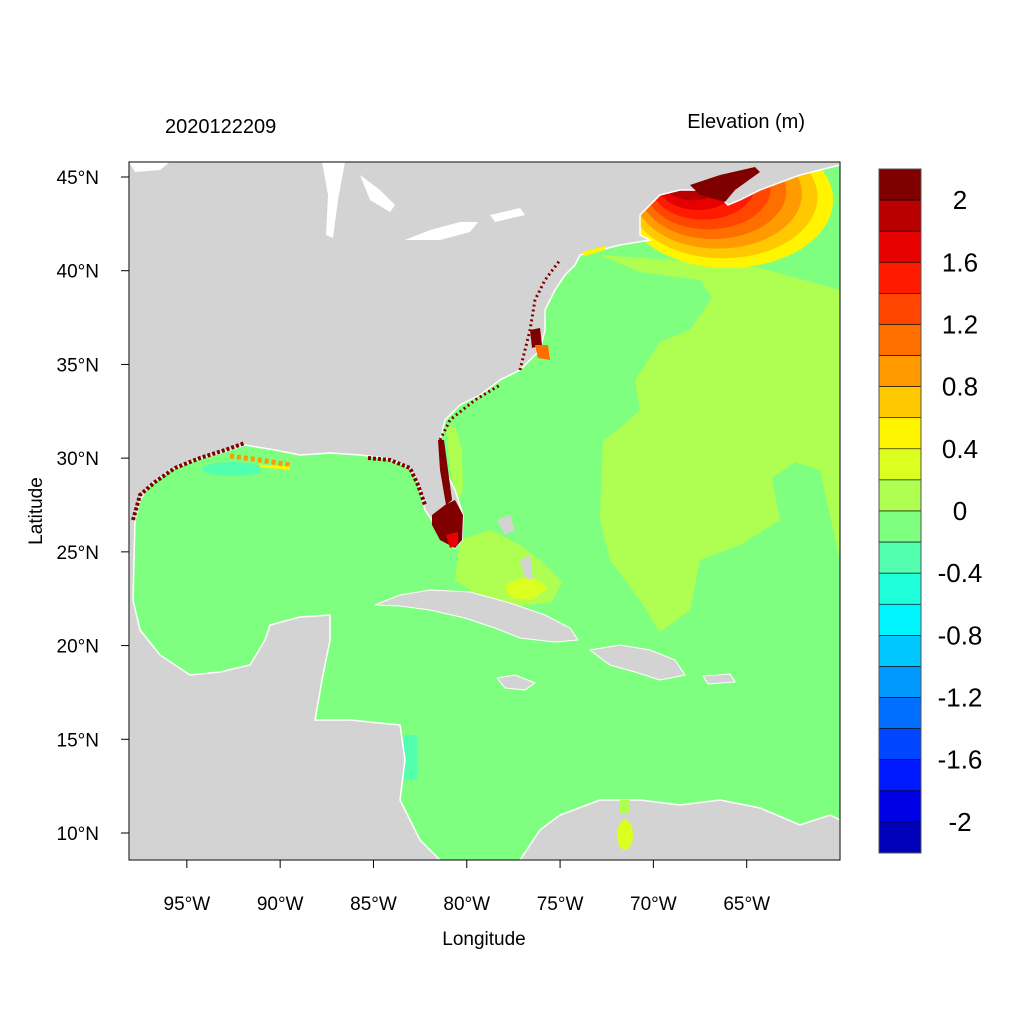 The width and height of the screenshot is (1024, 1024). I want to click on colorbar-label: 2, so click(960, 200).